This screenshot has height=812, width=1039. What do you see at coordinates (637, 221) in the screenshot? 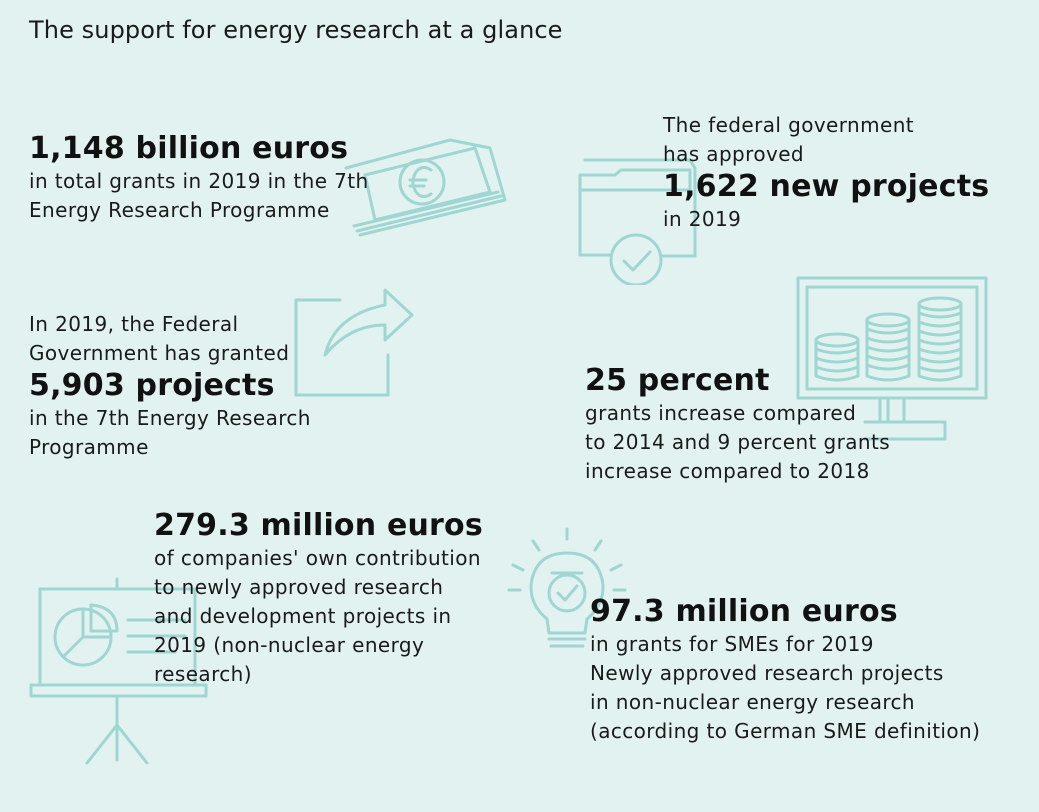
I see `folder-check-icon` at bounding box center [637, 221].